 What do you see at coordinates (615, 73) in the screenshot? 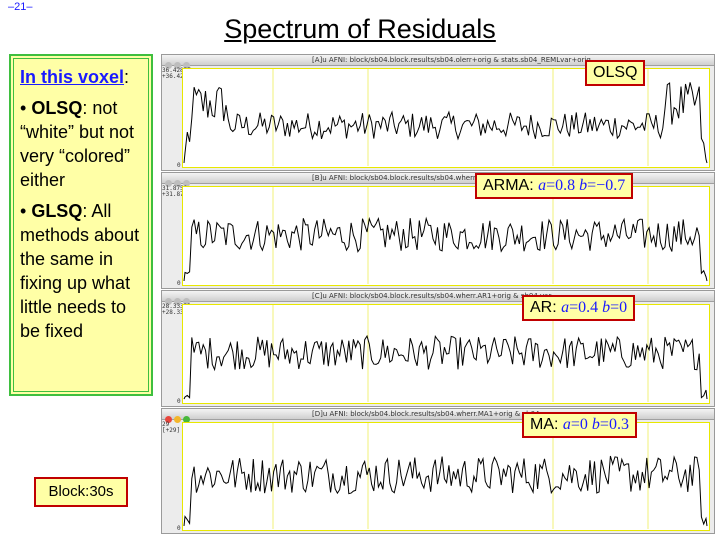
I see `method-label-olsq: OLSQ` at bounding box center [615, 73].